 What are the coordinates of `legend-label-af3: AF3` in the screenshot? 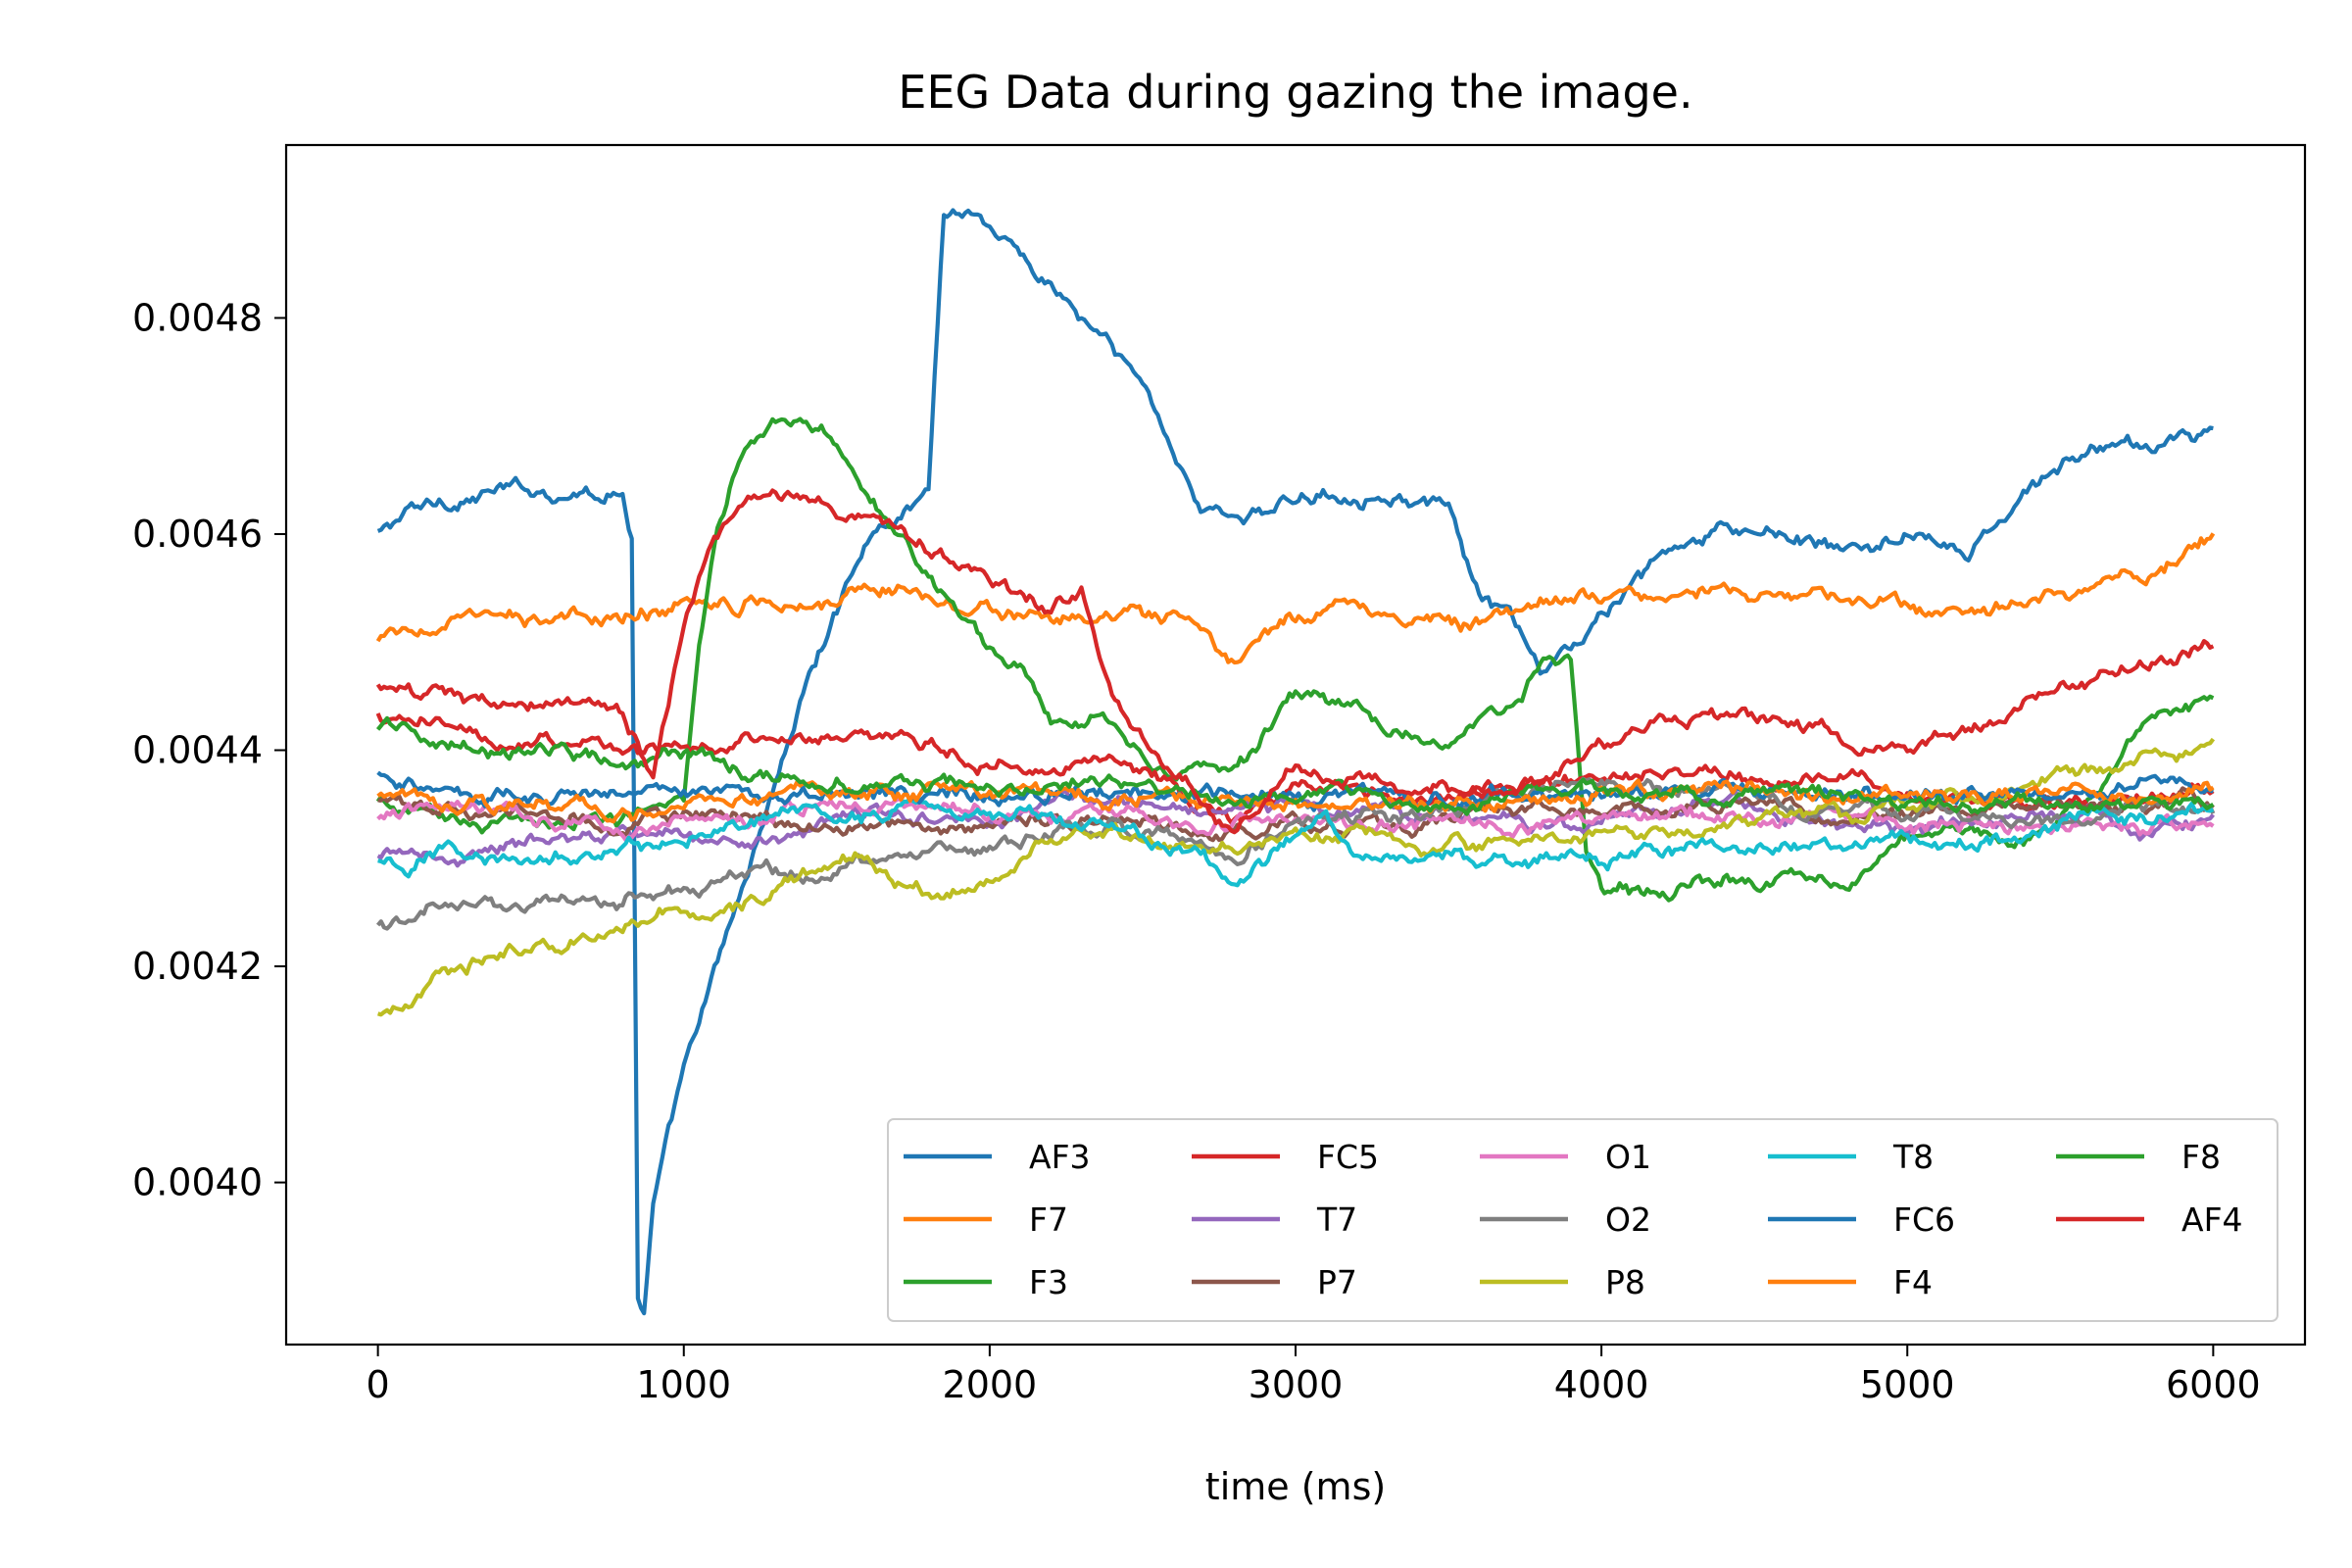 It's located at (1060, 1157).